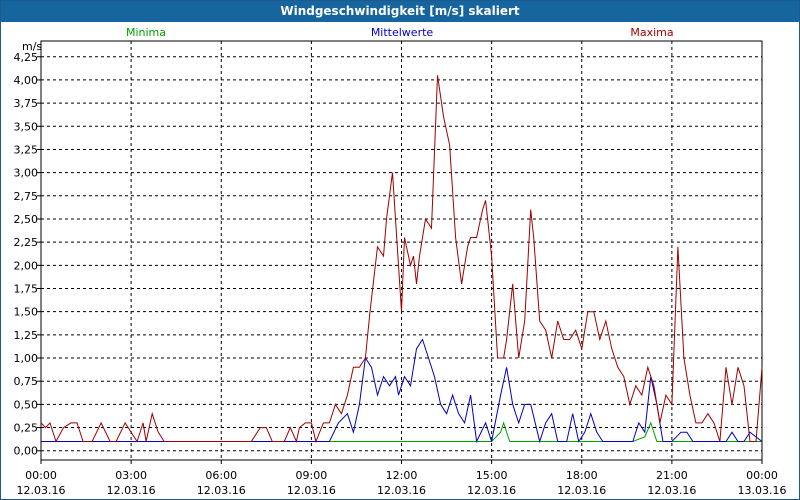 The image size is (800, 500). I want to click on x-tick-time: 18:00, so click(582, 475).